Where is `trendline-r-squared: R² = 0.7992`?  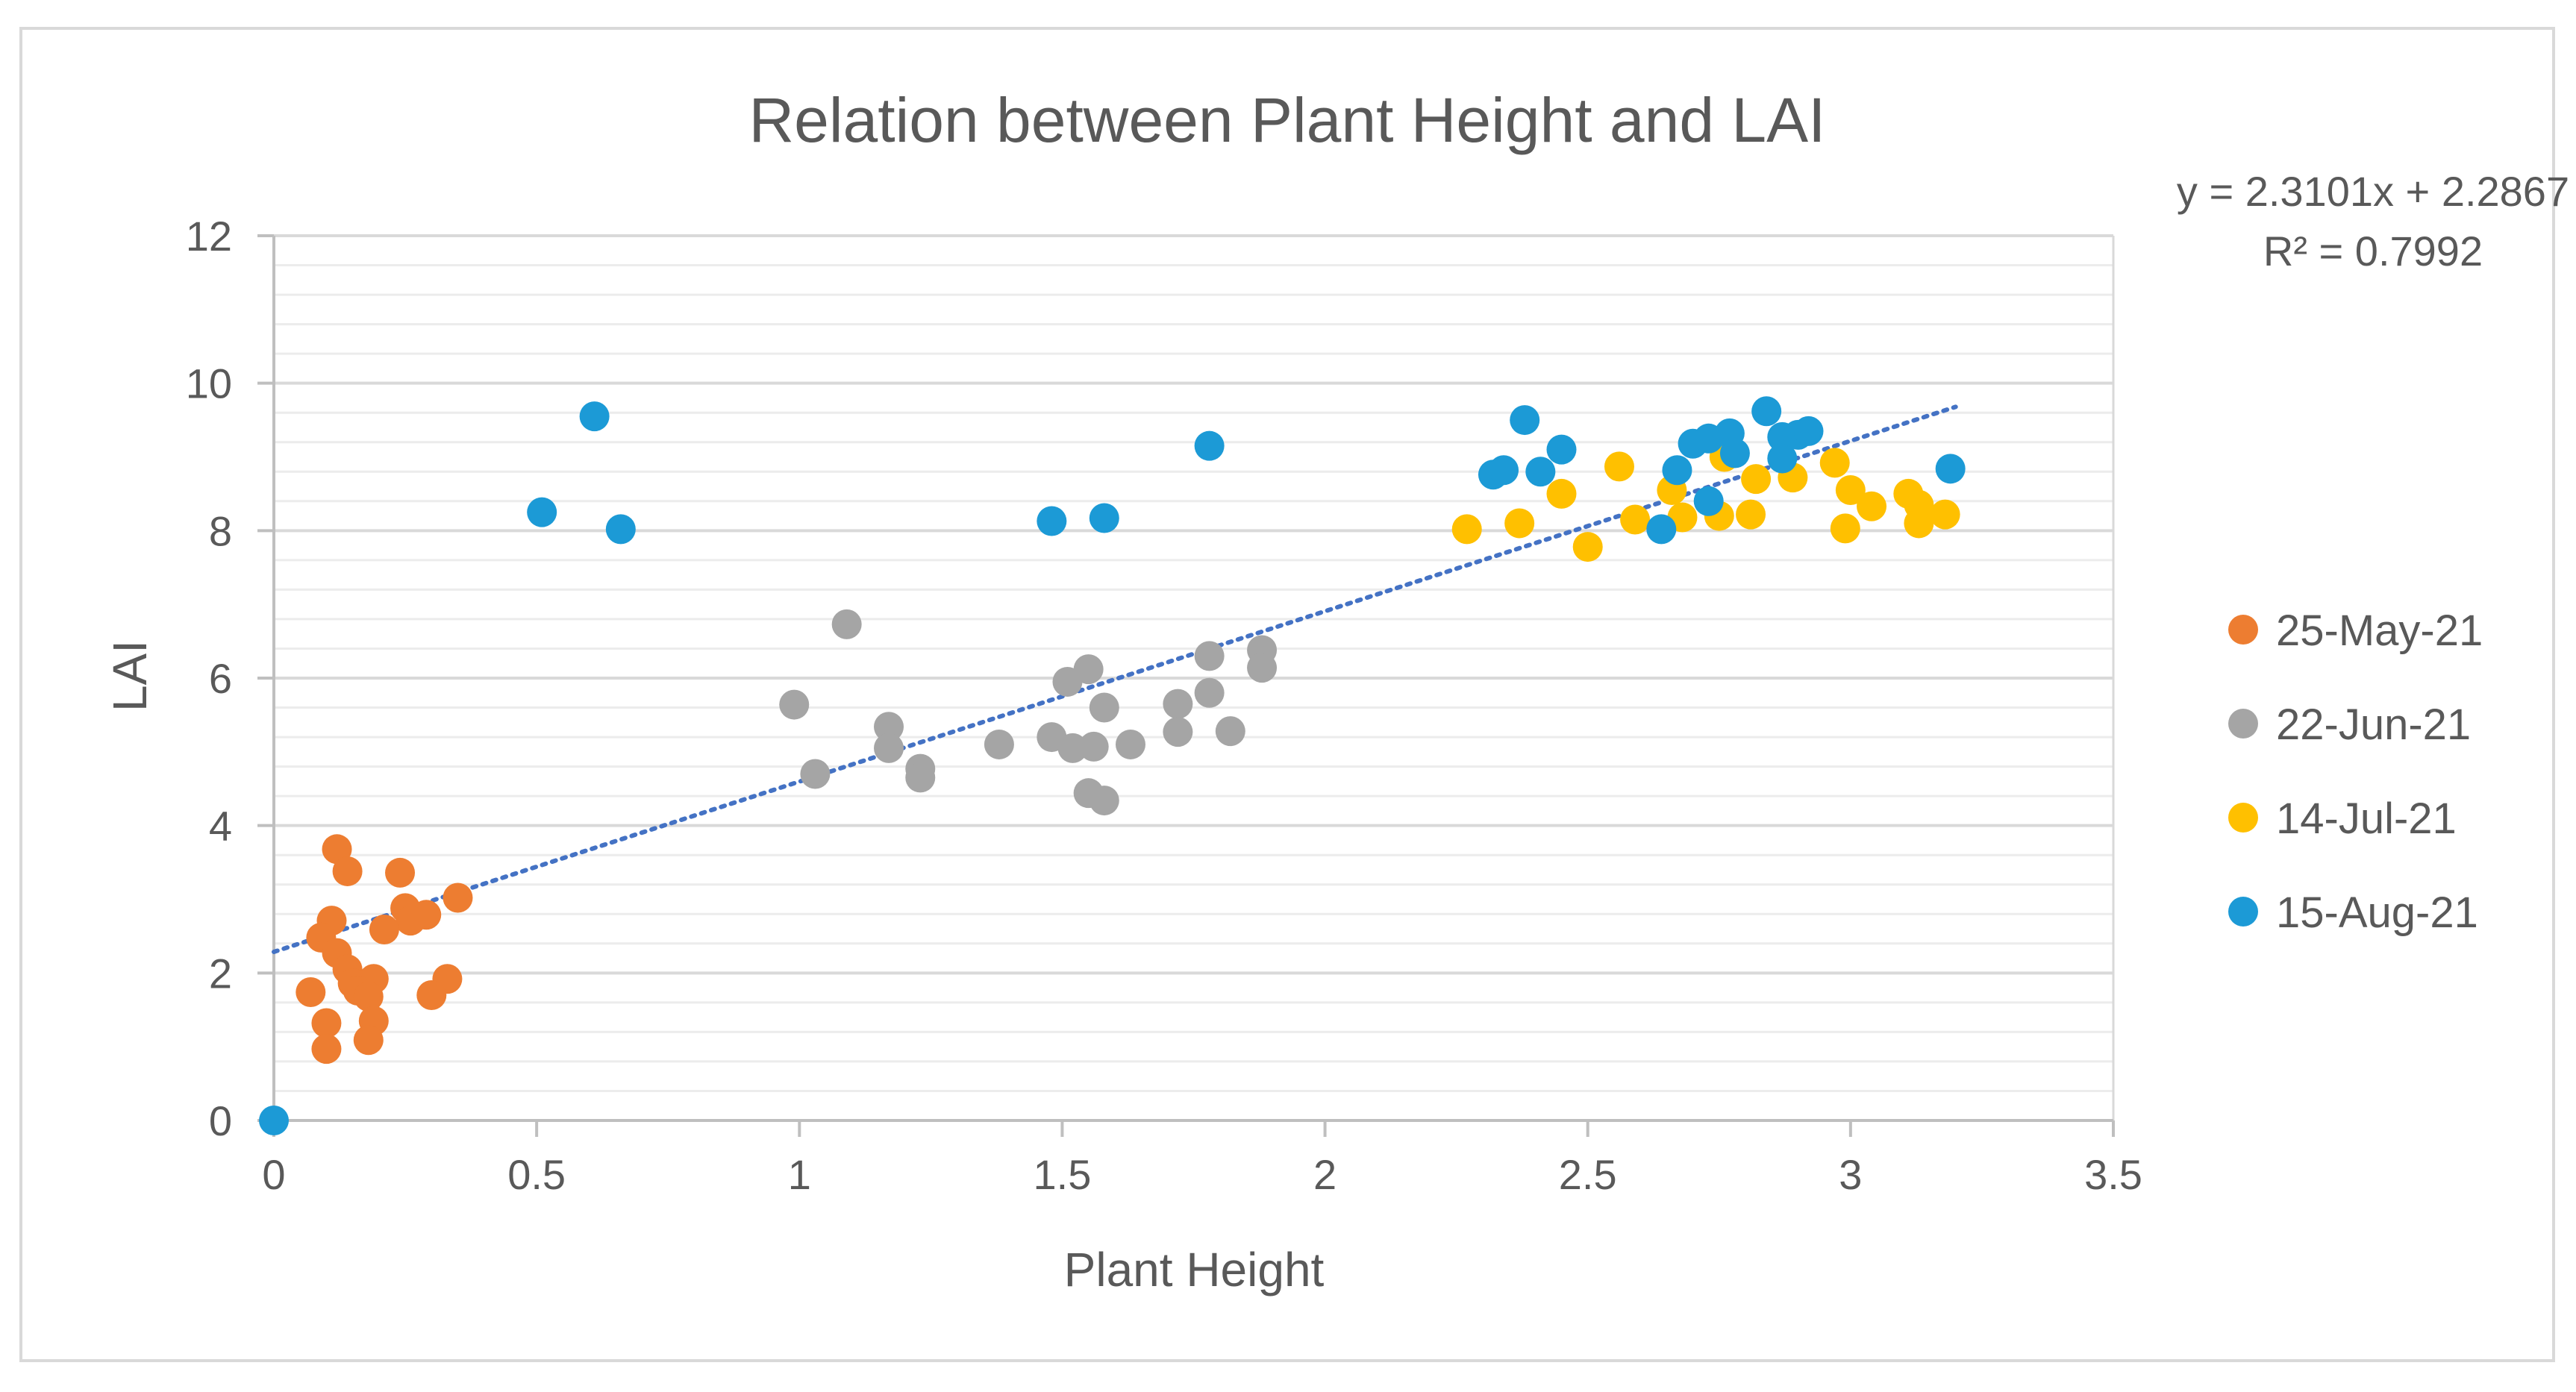
trendline-r-squared: R² = 0.7992 is located at coordinates (2373, 251).